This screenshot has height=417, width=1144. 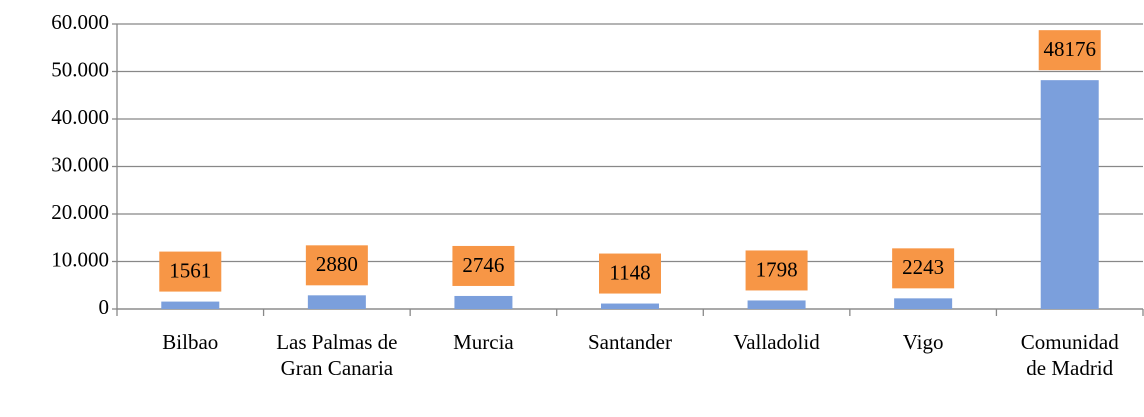 What do you see at coordinates (80, 259) in the screenshot?
I see `y-tick-label: 10.000` at bounding box center [80, 259].